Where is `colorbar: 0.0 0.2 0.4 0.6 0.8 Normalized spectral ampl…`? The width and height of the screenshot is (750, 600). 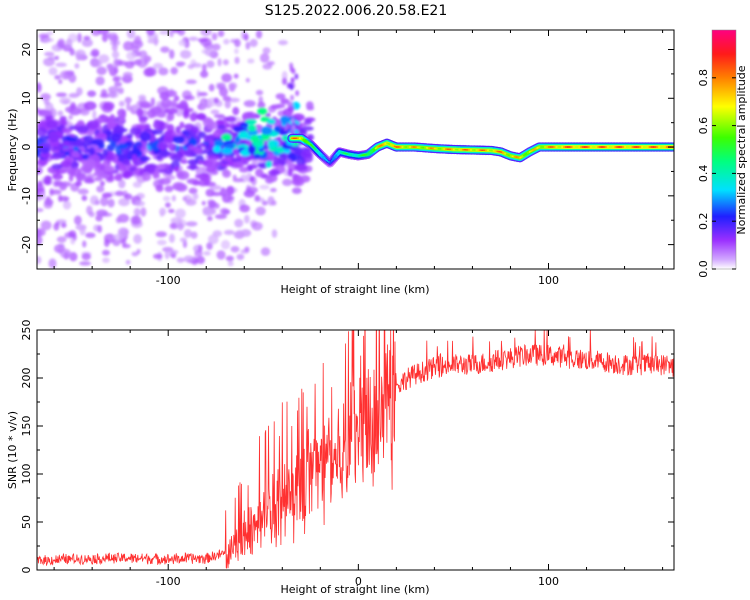 colorbar: 0.0 0.2 0.4 0.6 0.8 Normalized spectral ampl… is located at coordinates (722, 153).